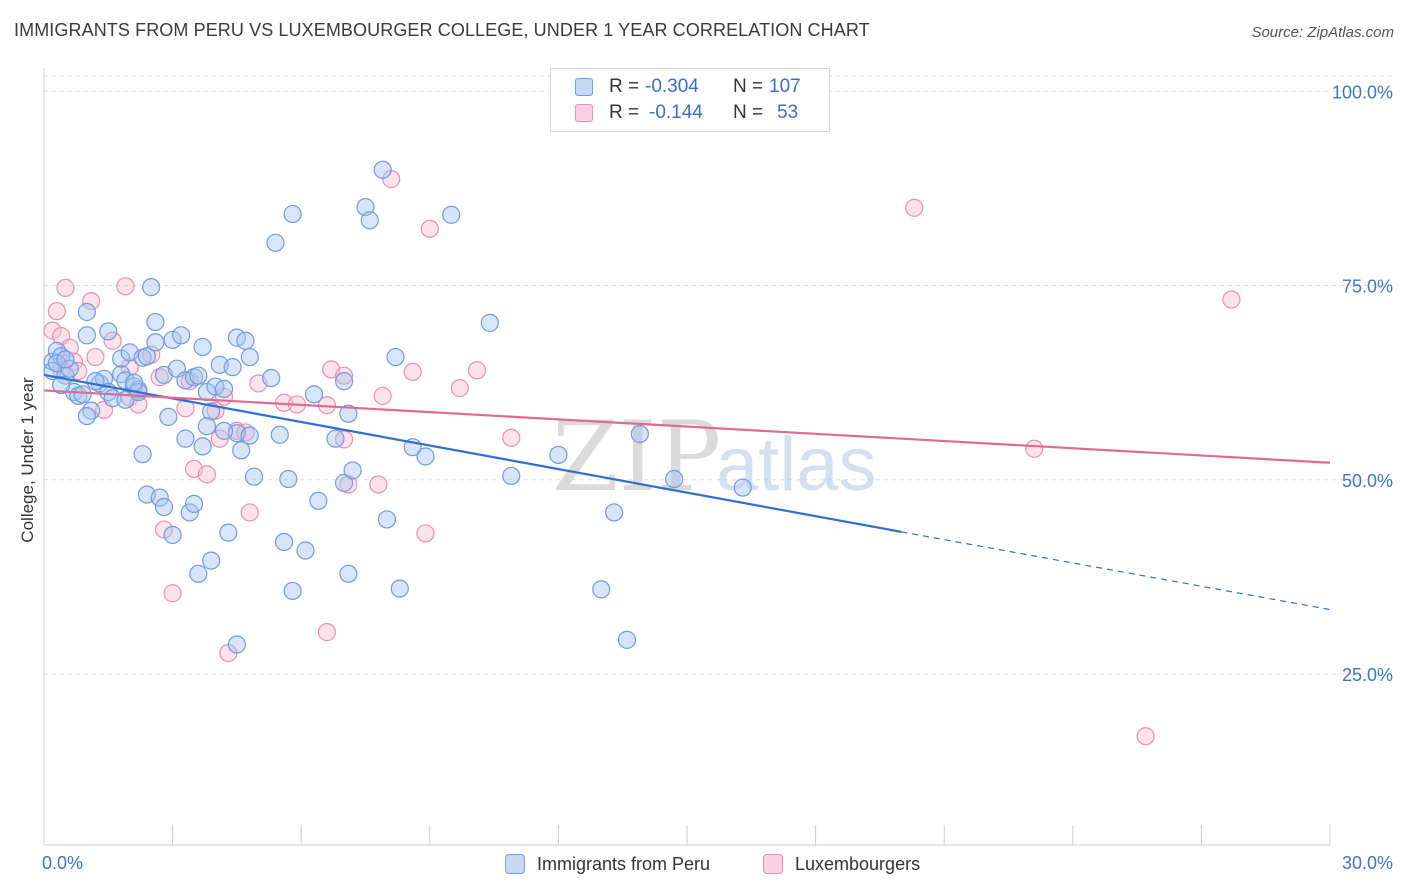  Describe the element at coordinates (785, 86) in the screenshot. I see `legend-n-value: 107` at that location.